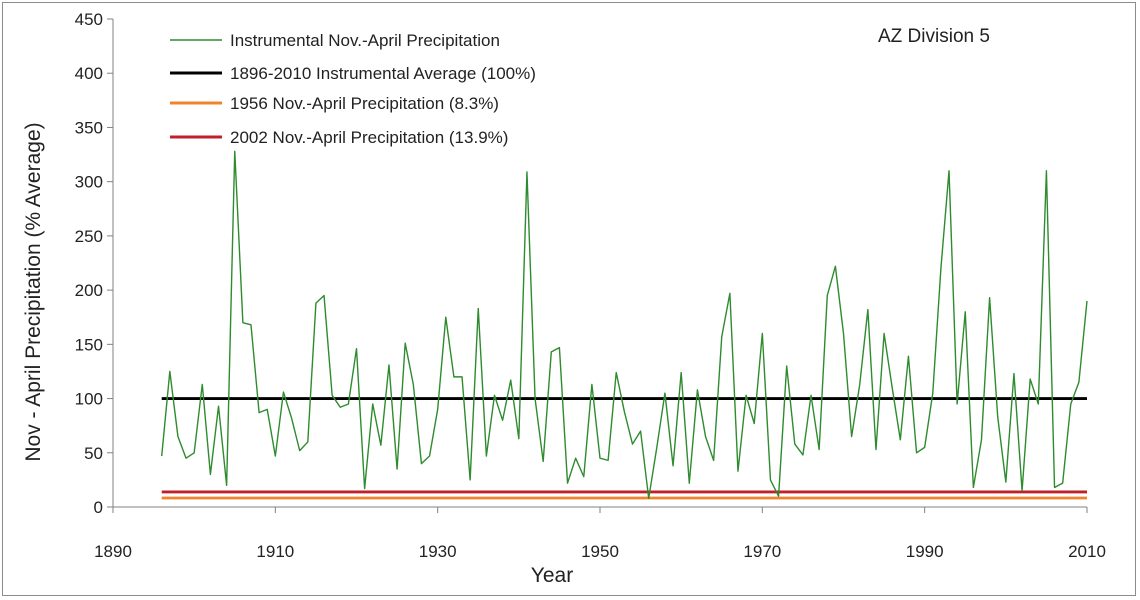 The image size is (1140, 600). I want to click on legend-label: Instrumental Nov.-April Precipitation, so click(365, 40).